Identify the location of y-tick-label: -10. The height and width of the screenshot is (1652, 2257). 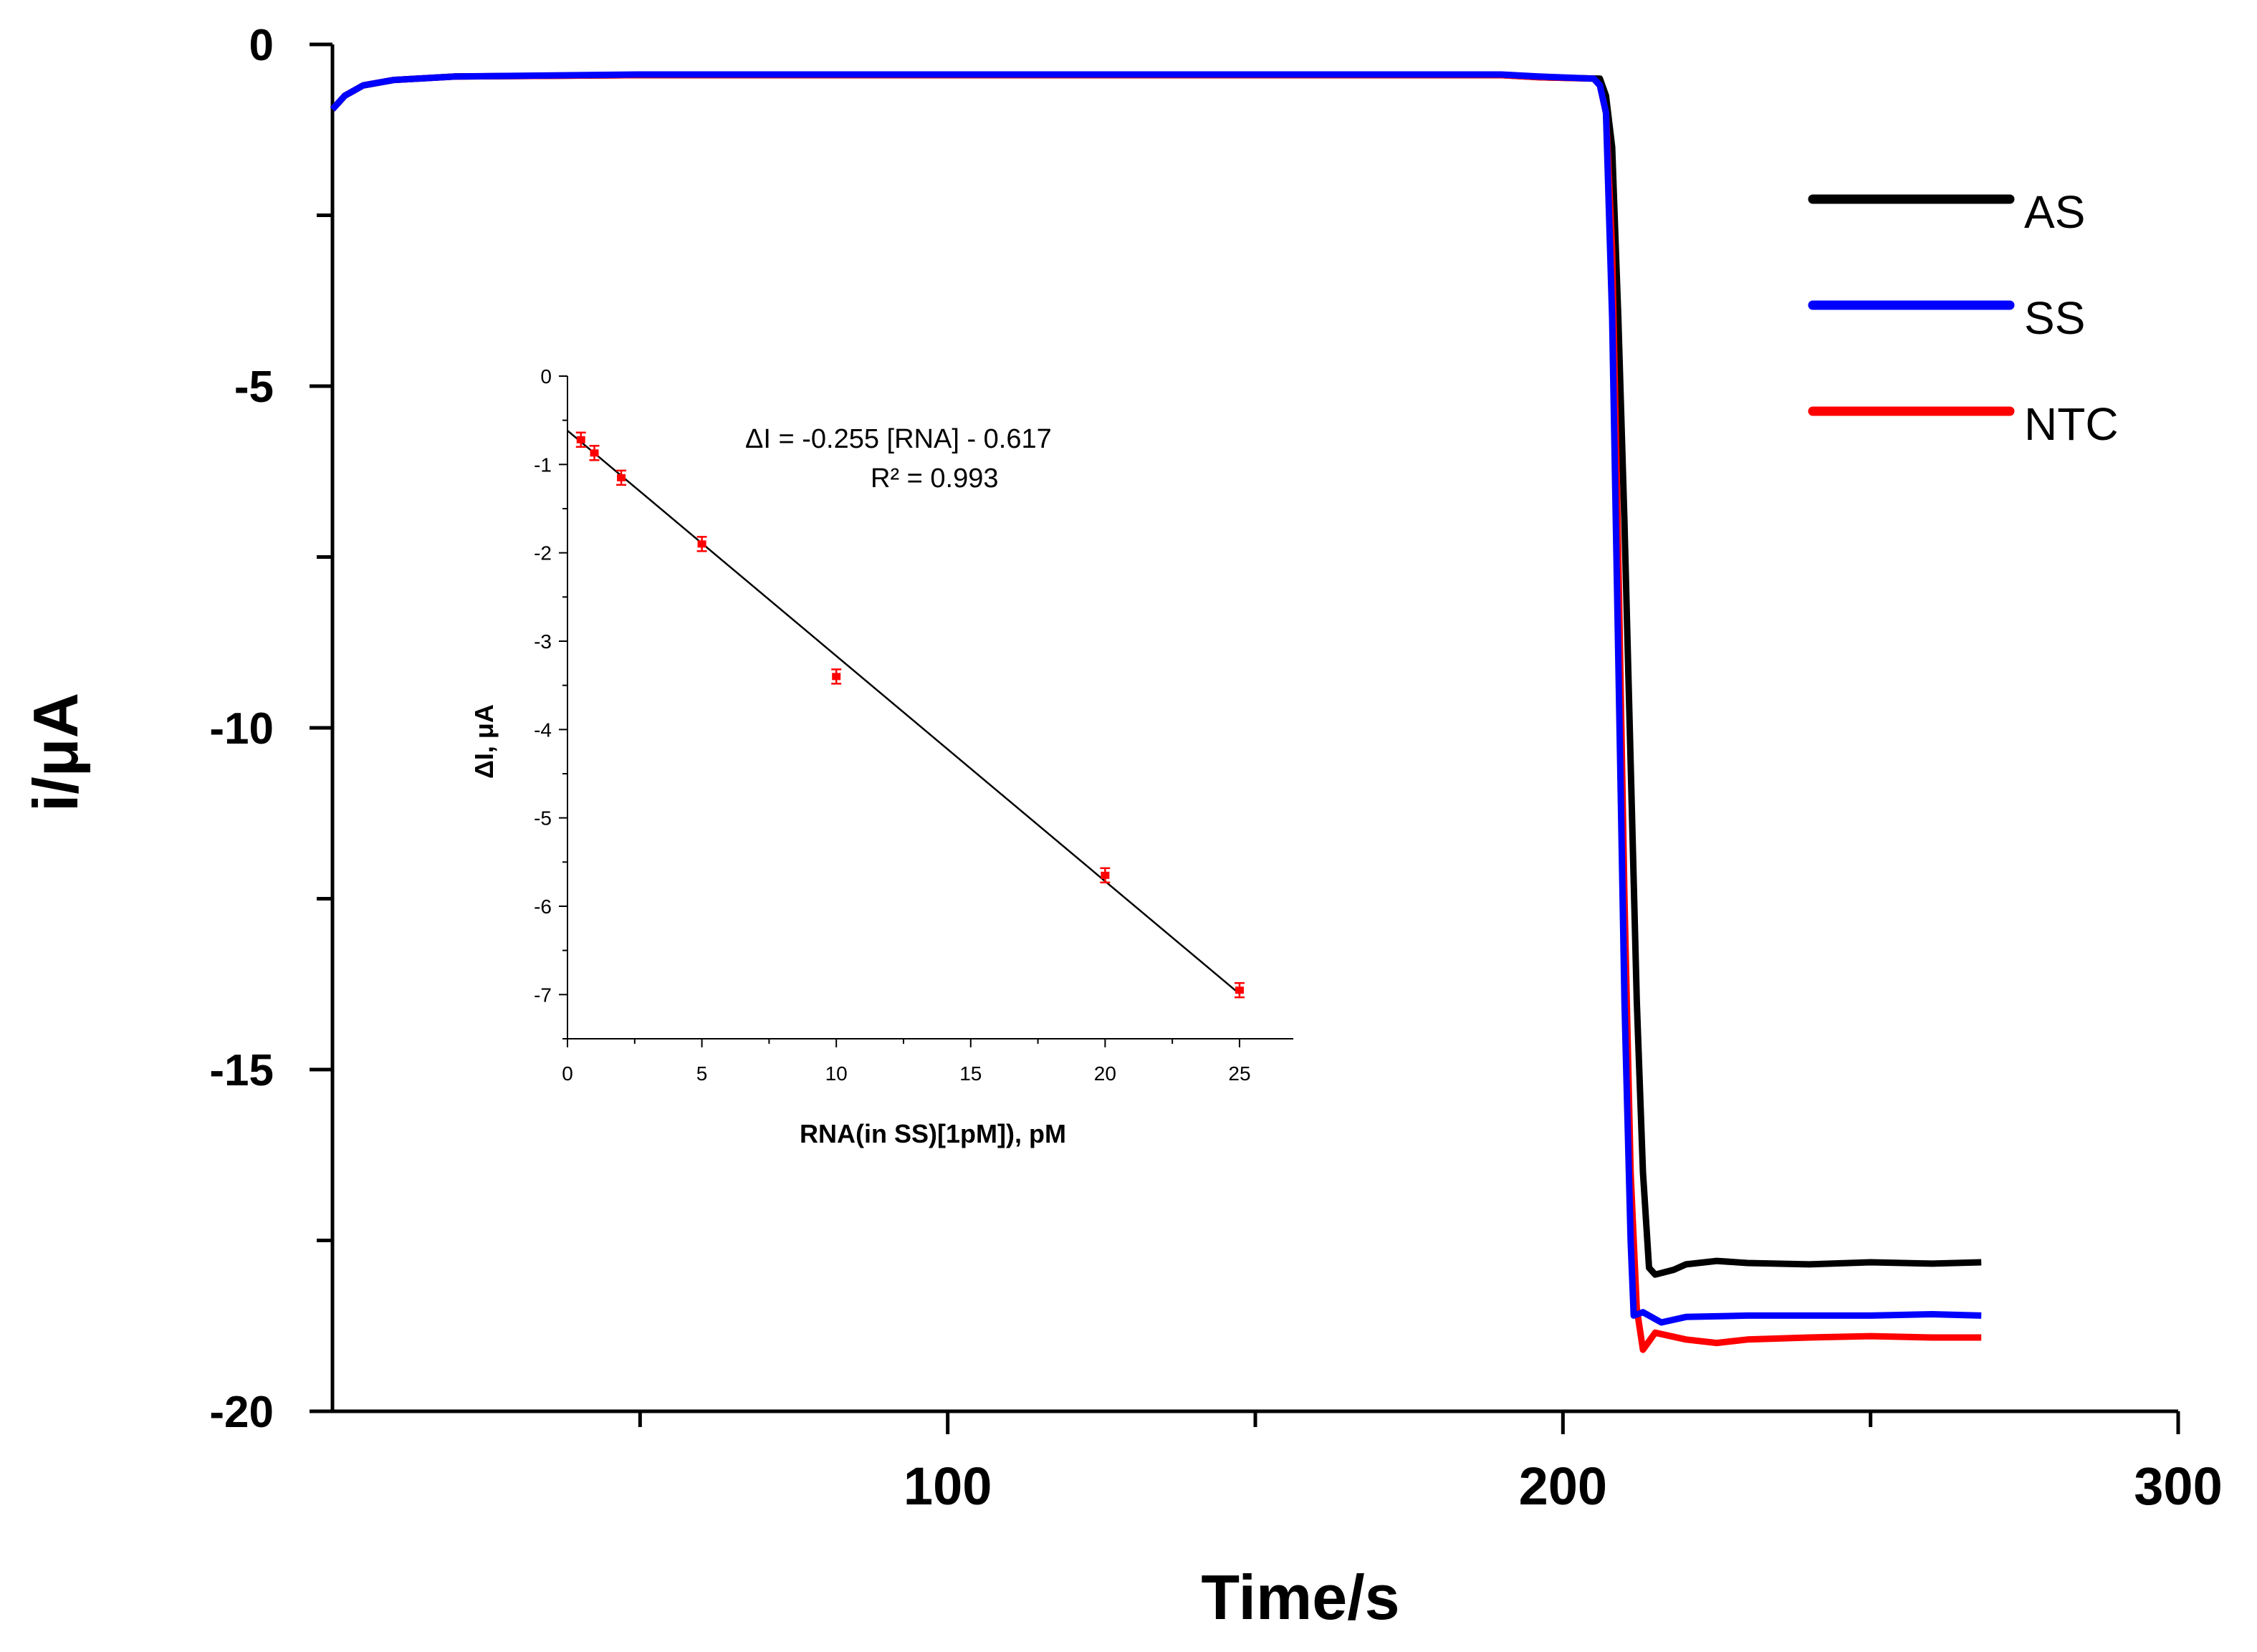
(241, 729).